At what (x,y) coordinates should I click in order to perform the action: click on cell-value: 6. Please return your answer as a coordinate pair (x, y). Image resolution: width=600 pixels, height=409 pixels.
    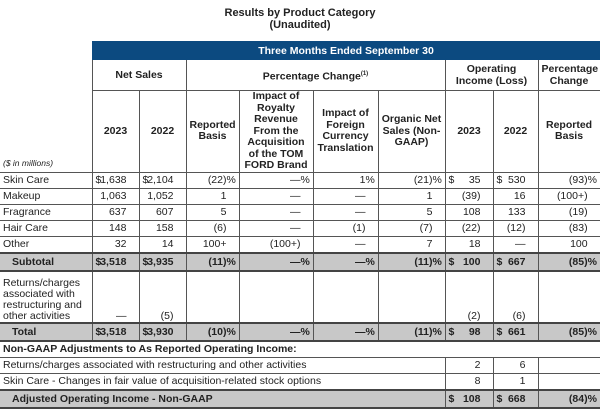
    Looking at the image, I should click on (522, 365).